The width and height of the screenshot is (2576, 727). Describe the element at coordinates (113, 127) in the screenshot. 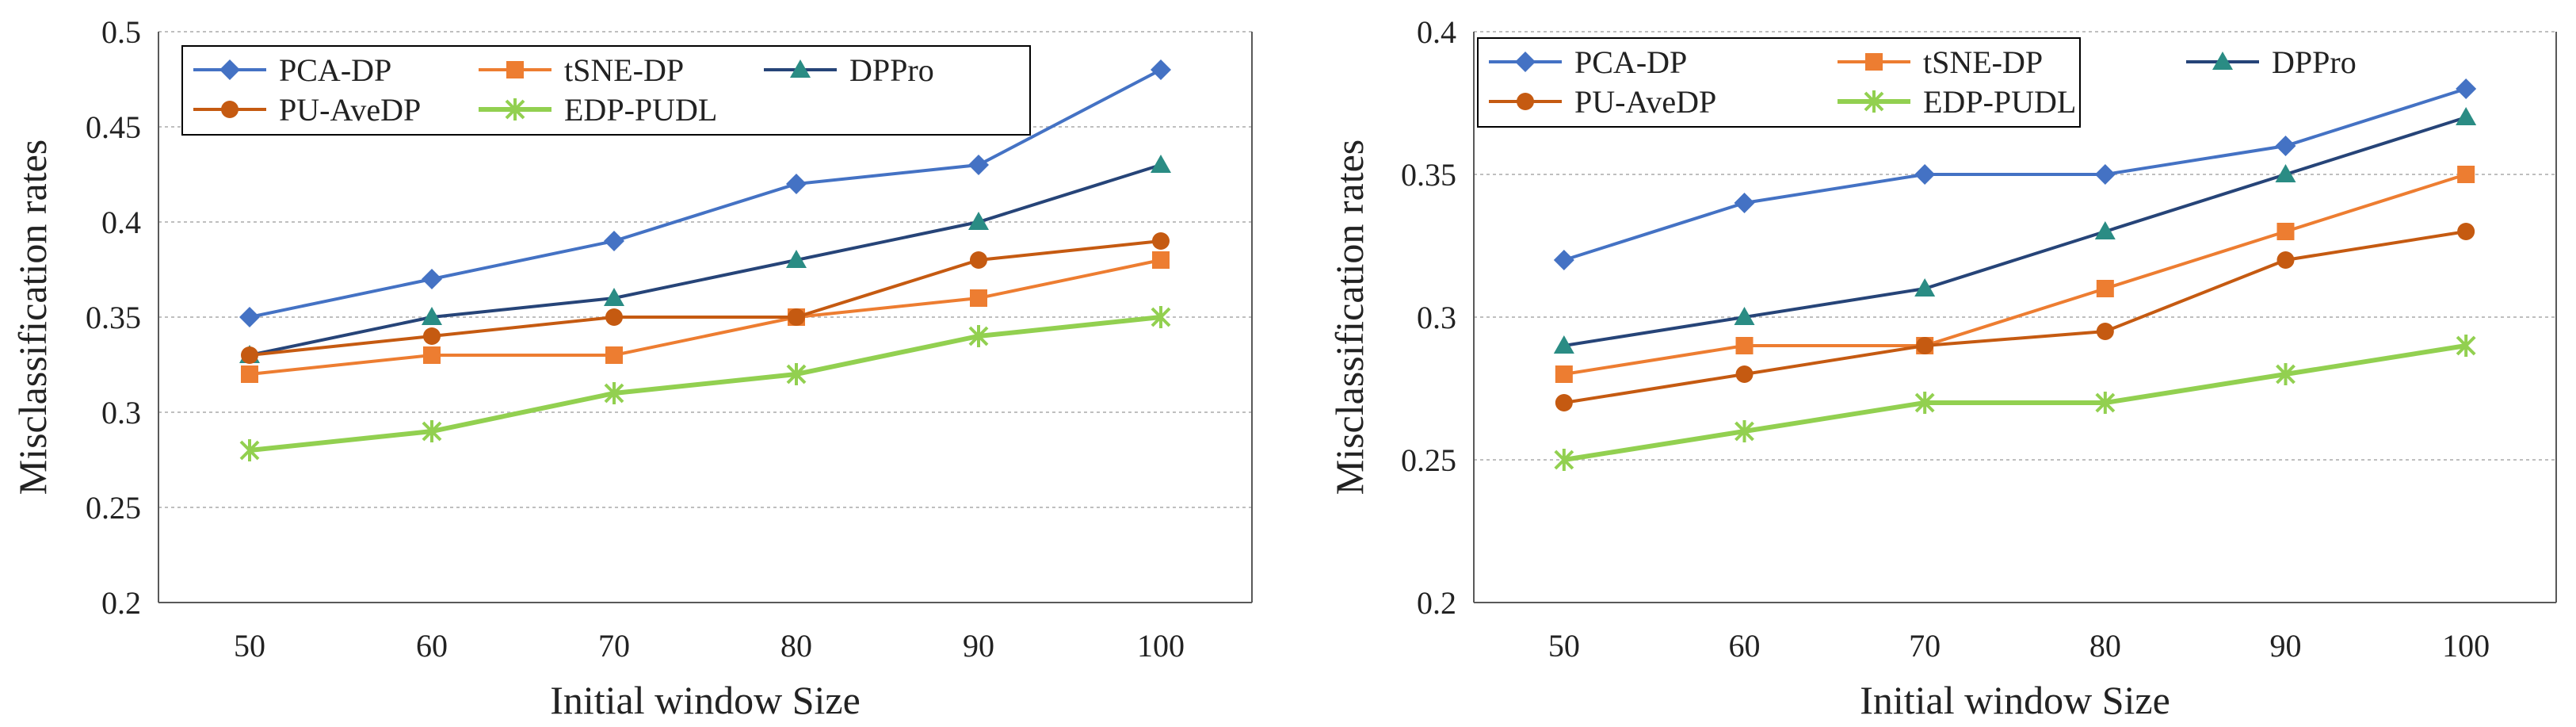

I see `y-tick-label: 0.45` at that location.